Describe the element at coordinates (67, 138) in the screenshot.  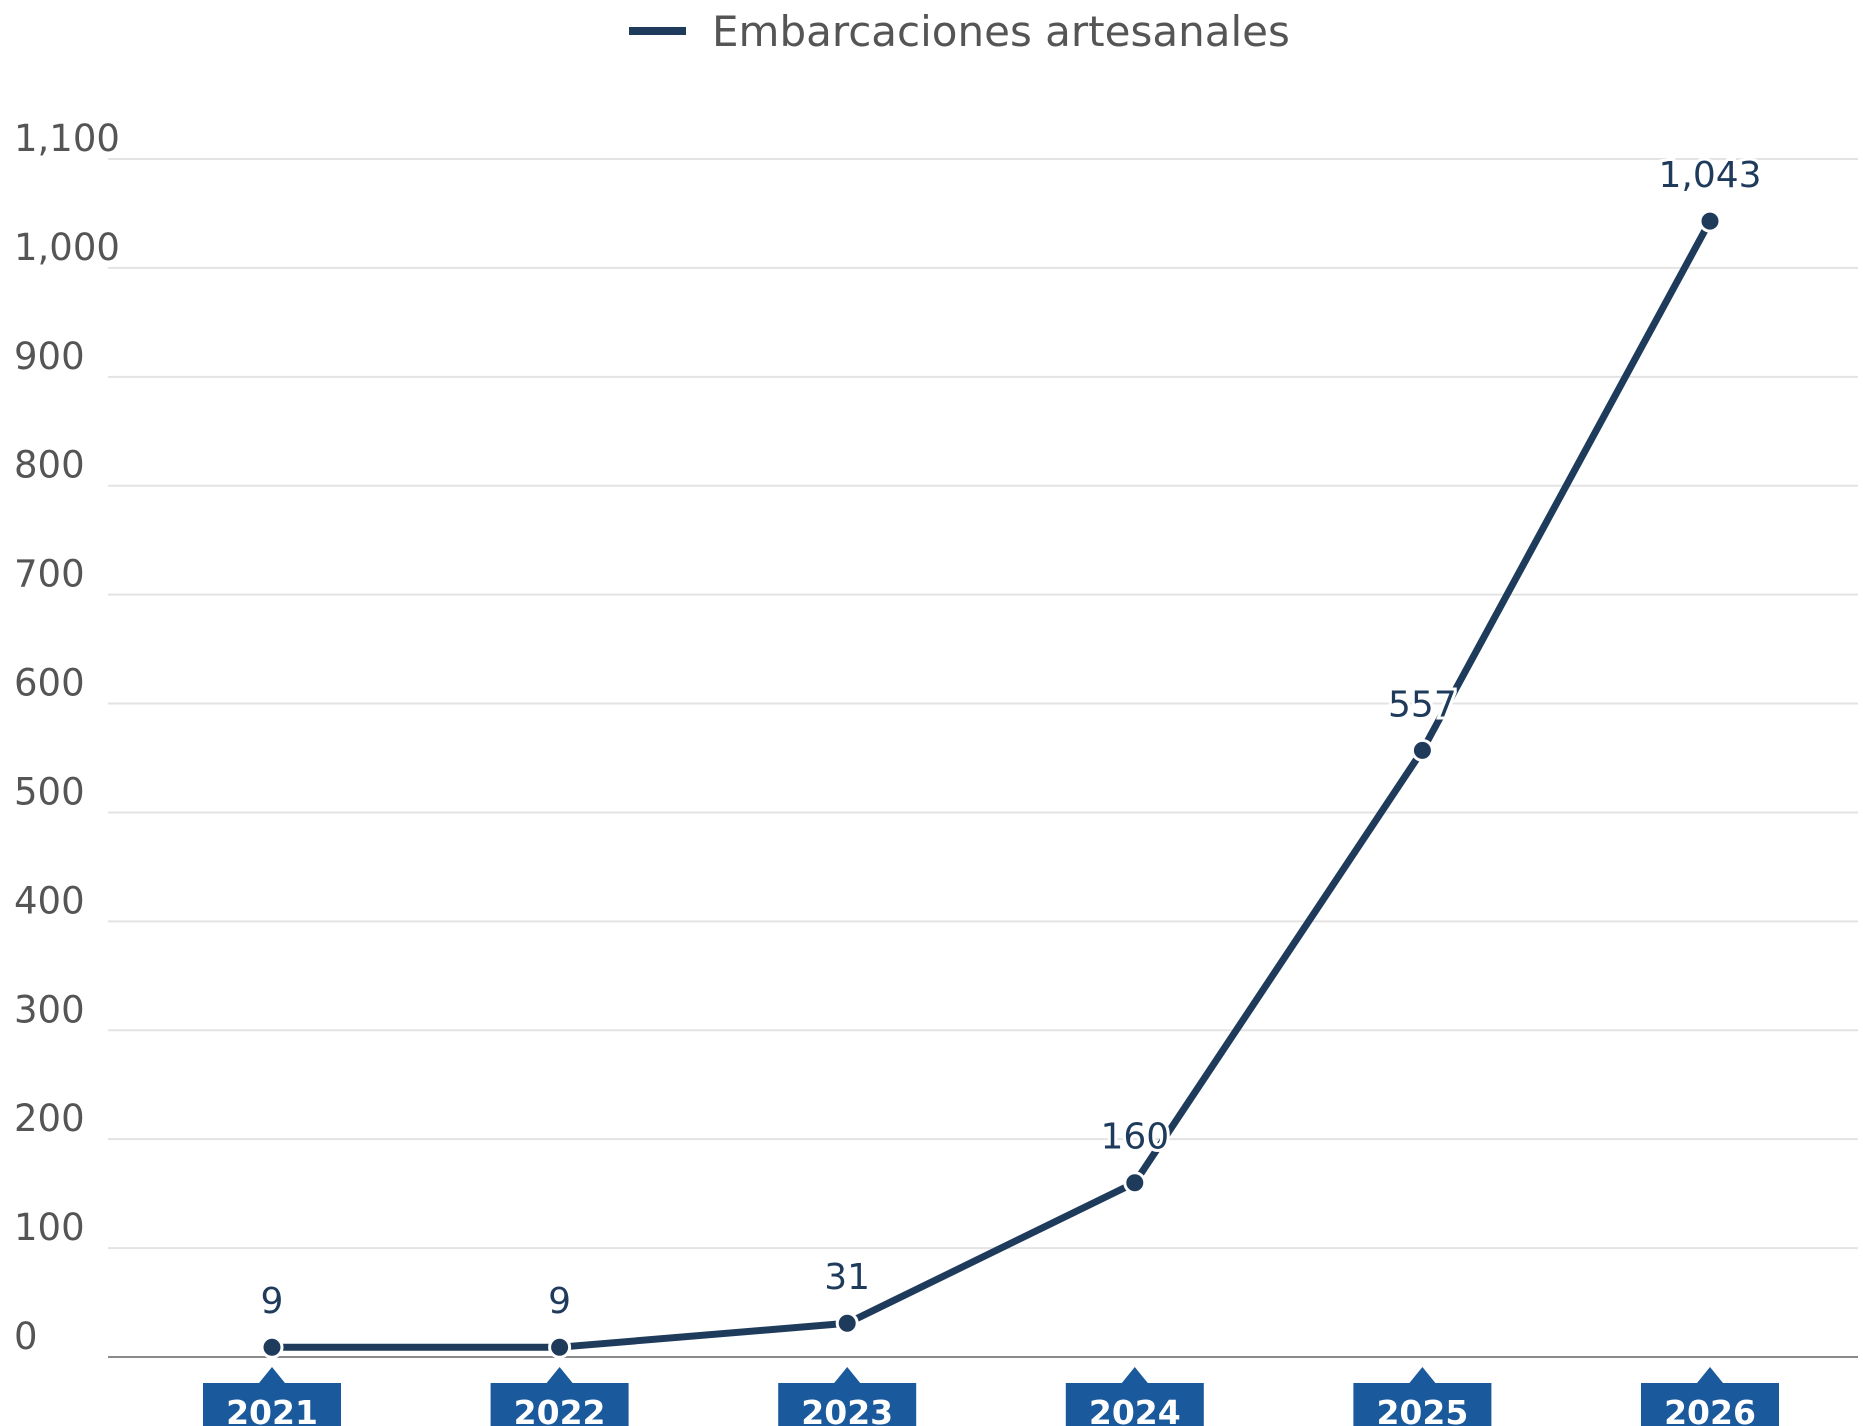
I see `y-tick-label: 1,100` at that location.